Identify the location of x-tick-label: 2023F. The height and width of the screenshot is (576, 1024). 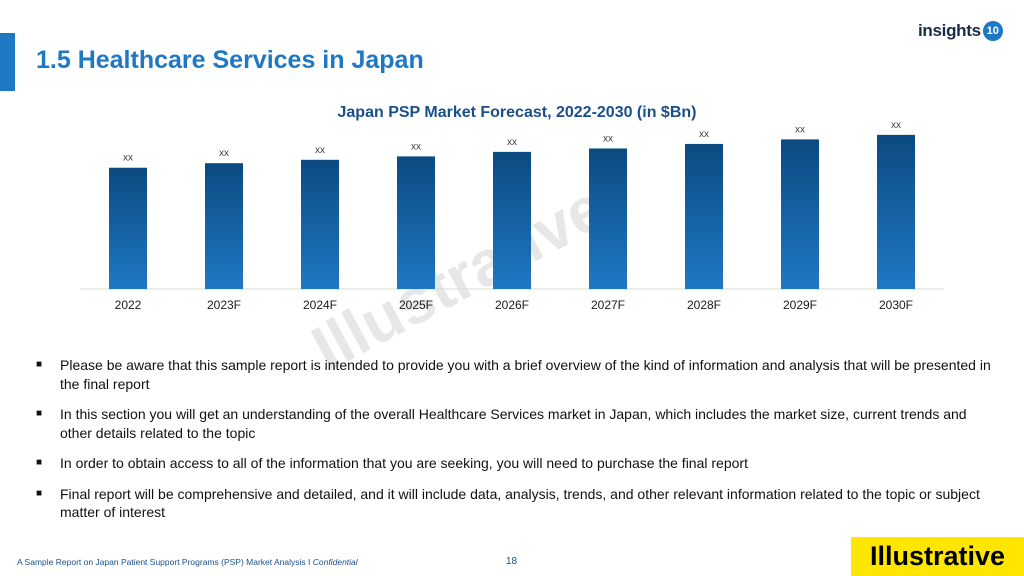
(224, 305).